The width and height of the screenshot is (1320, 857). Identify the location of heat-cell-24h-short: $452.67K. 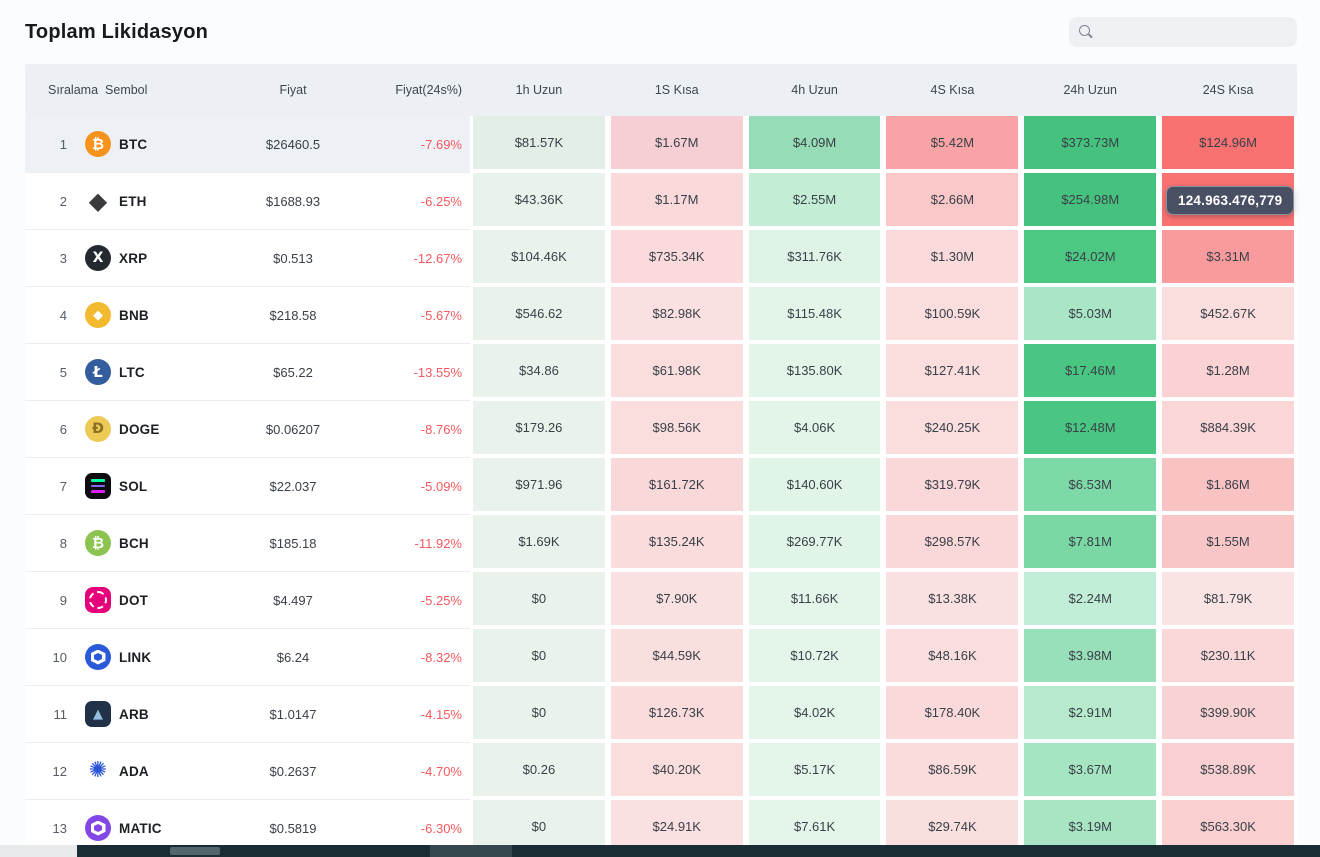
(1228, 315).